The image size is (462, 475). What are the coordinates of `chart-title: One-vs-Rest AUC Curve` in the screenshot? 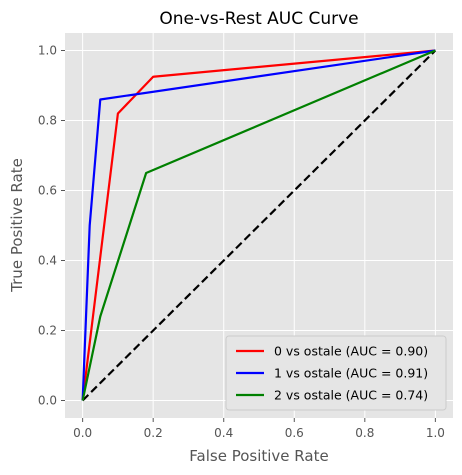 It's located at (258, 19).